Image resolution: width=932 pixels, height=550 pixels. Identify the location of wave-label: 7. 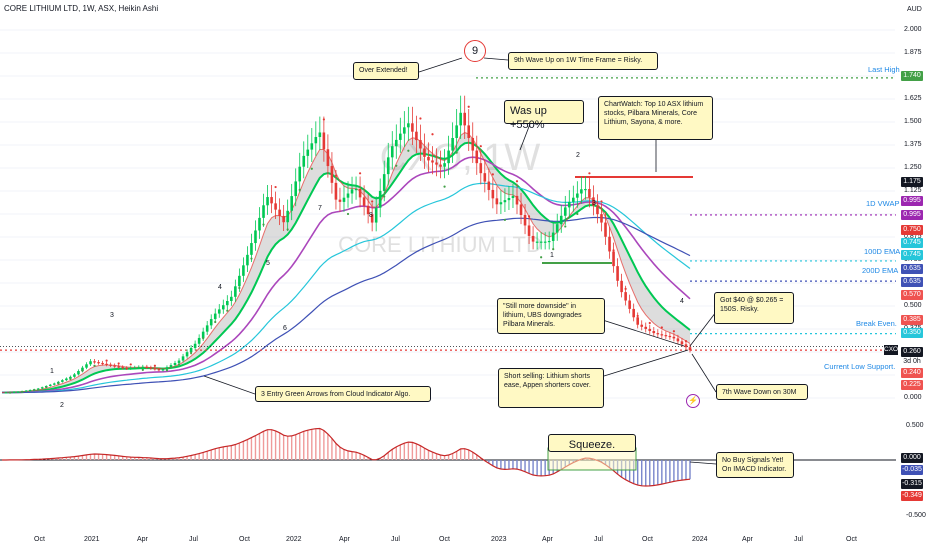
(320, 208).